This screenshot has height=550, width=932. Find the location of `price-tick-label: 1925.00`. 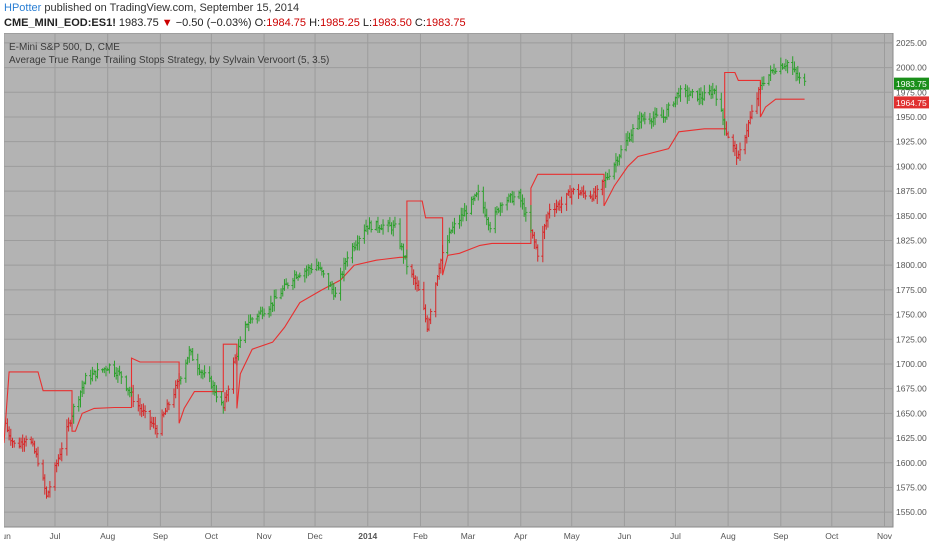

price-tick-label: 1925.00 is located at coordinates (911, 142).